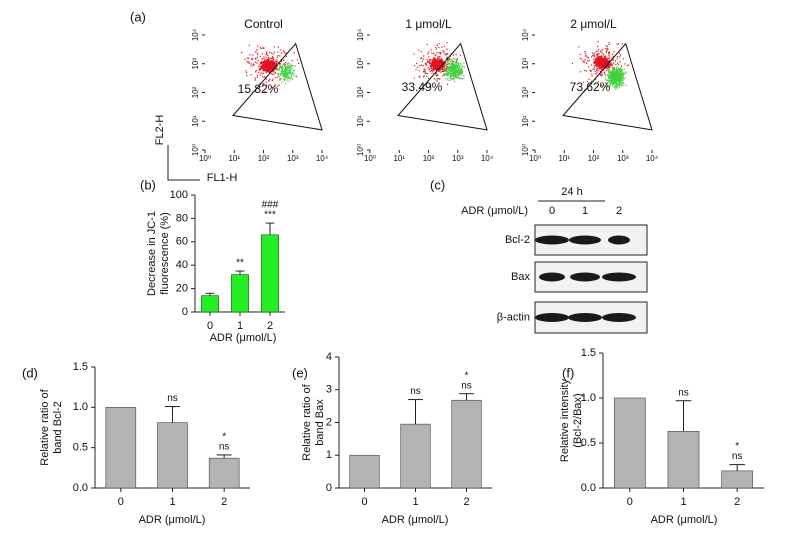 The height and width of the screenshot is (543, 798). I want to click on significance-label: *, so click(737, 446).